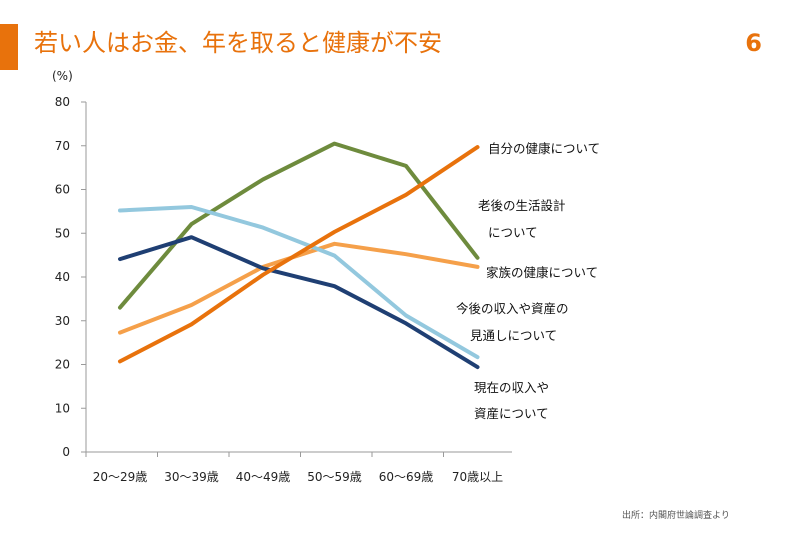  I want to click on y-tick-label: 10, so click(62, 408).